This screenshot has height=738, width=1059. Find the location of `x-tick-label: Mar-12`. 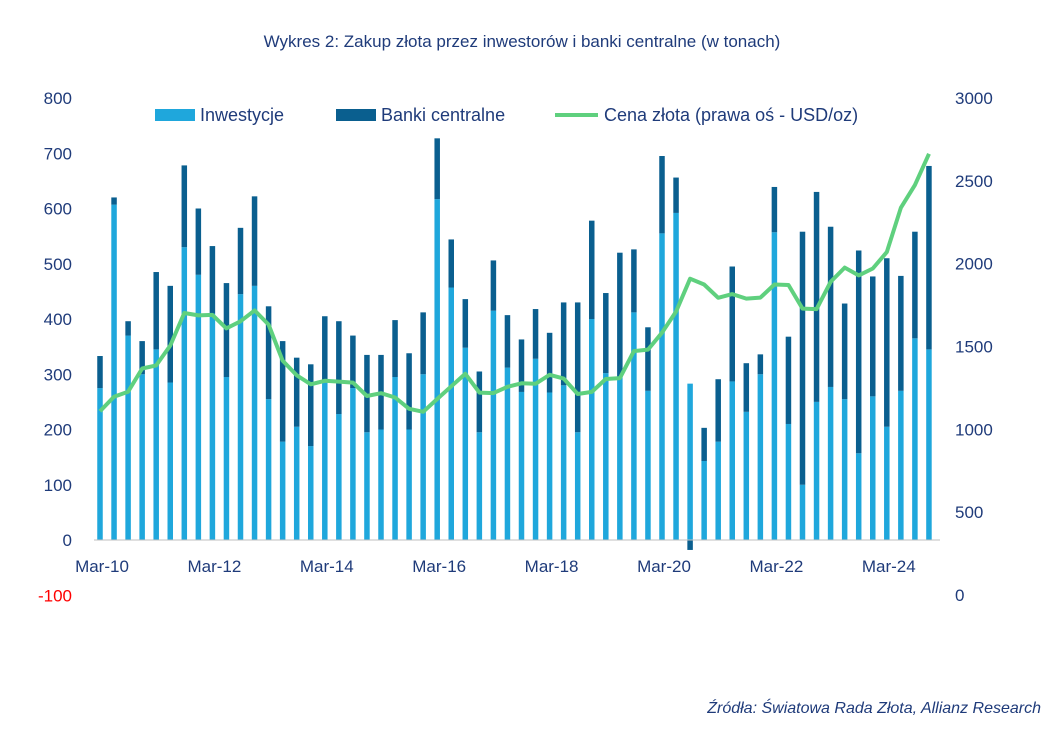

x-tick-label: Mar-12 is located at coordinates (214, 566).